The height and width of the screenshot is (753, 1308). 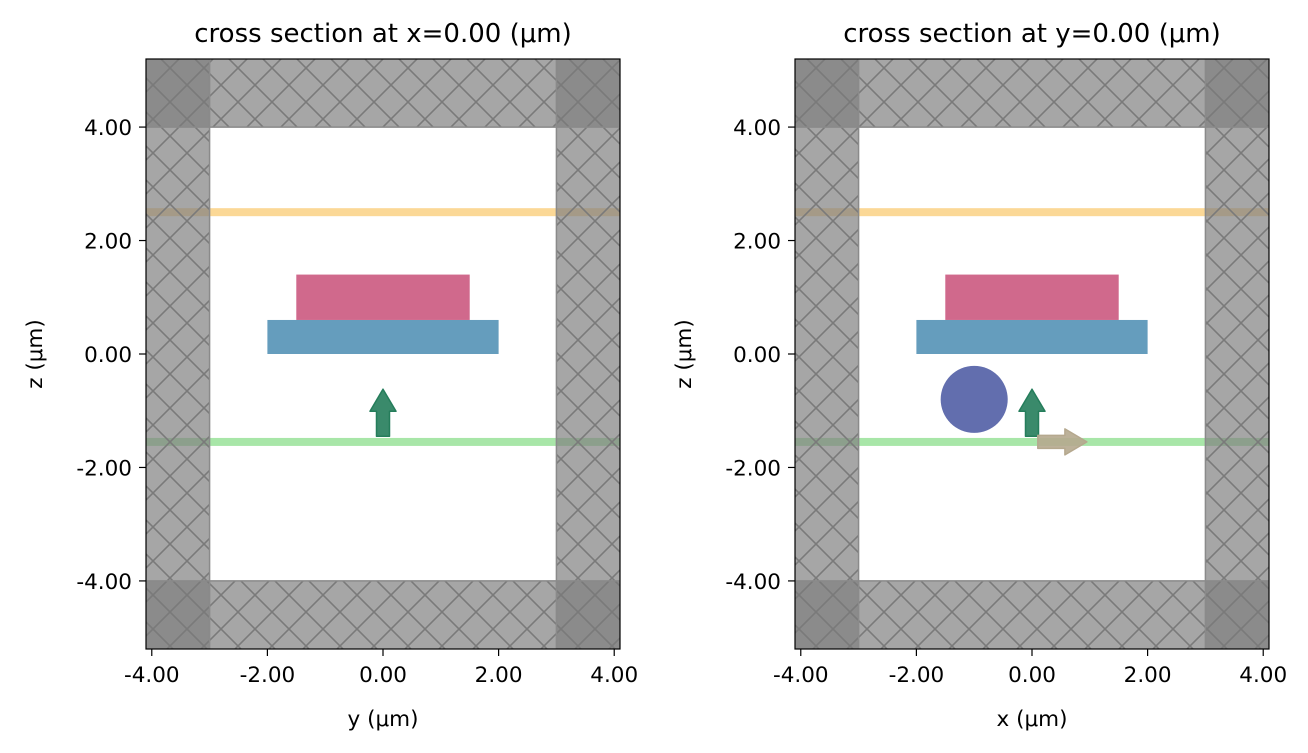 I want to click on chart-title: cross section at y=0.00 (μm), so click(x=1031, y=34).